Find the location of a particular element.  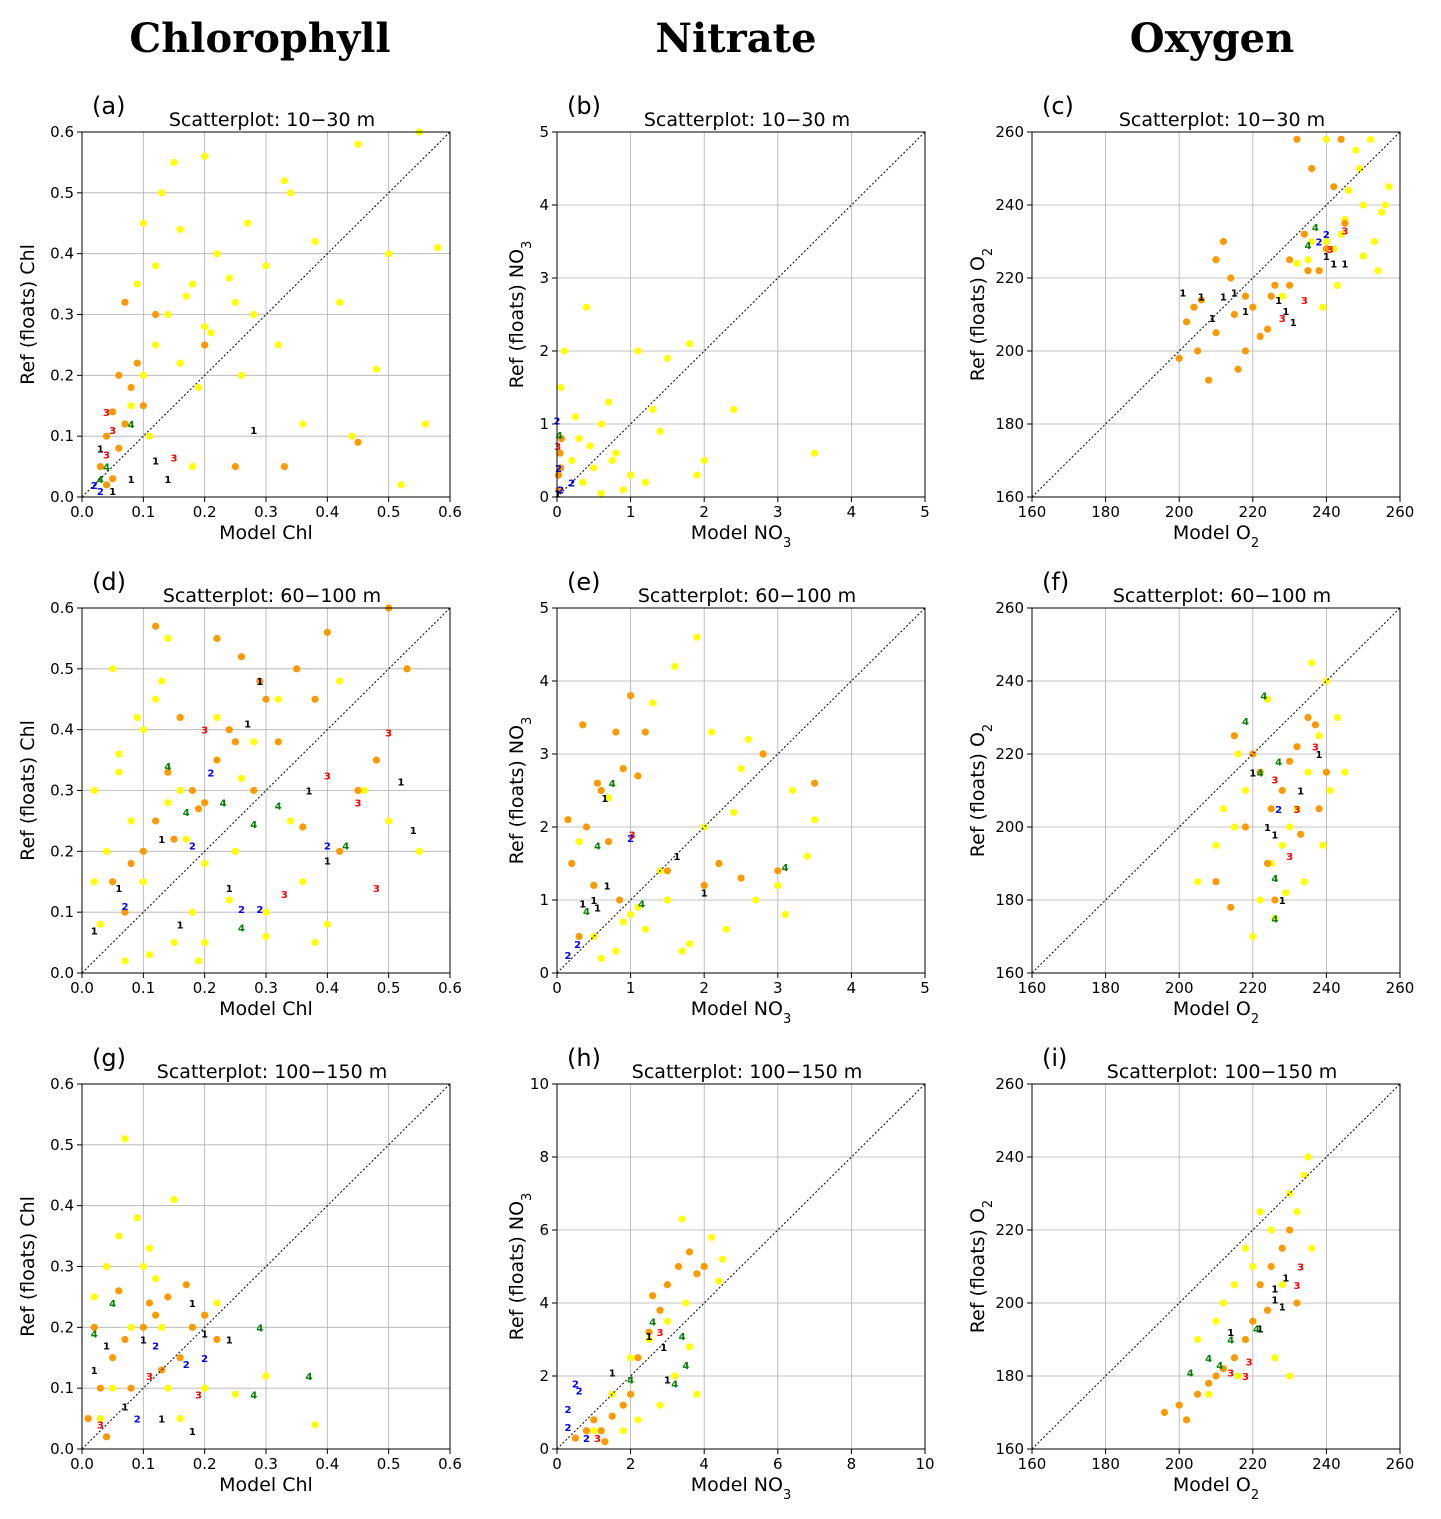

y-tick-label: 0.0 is located at coordinates (62, 1449).